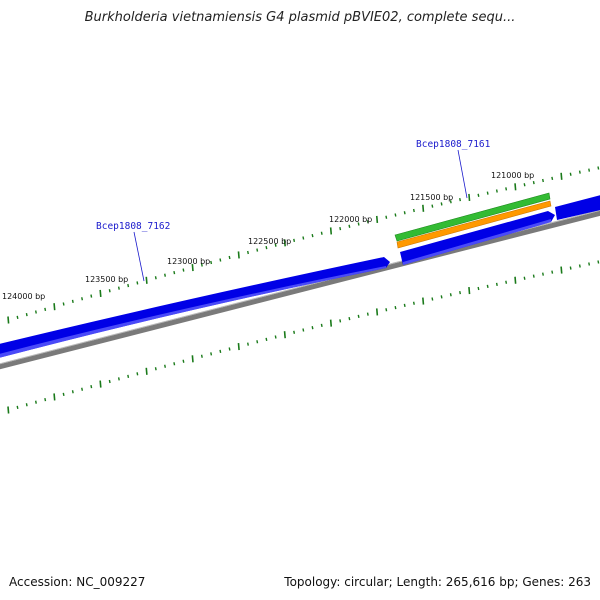 Image resolution: width=600 pixels, height=600 pixels. I want to click on feature-green-bar, so click(472, 217).